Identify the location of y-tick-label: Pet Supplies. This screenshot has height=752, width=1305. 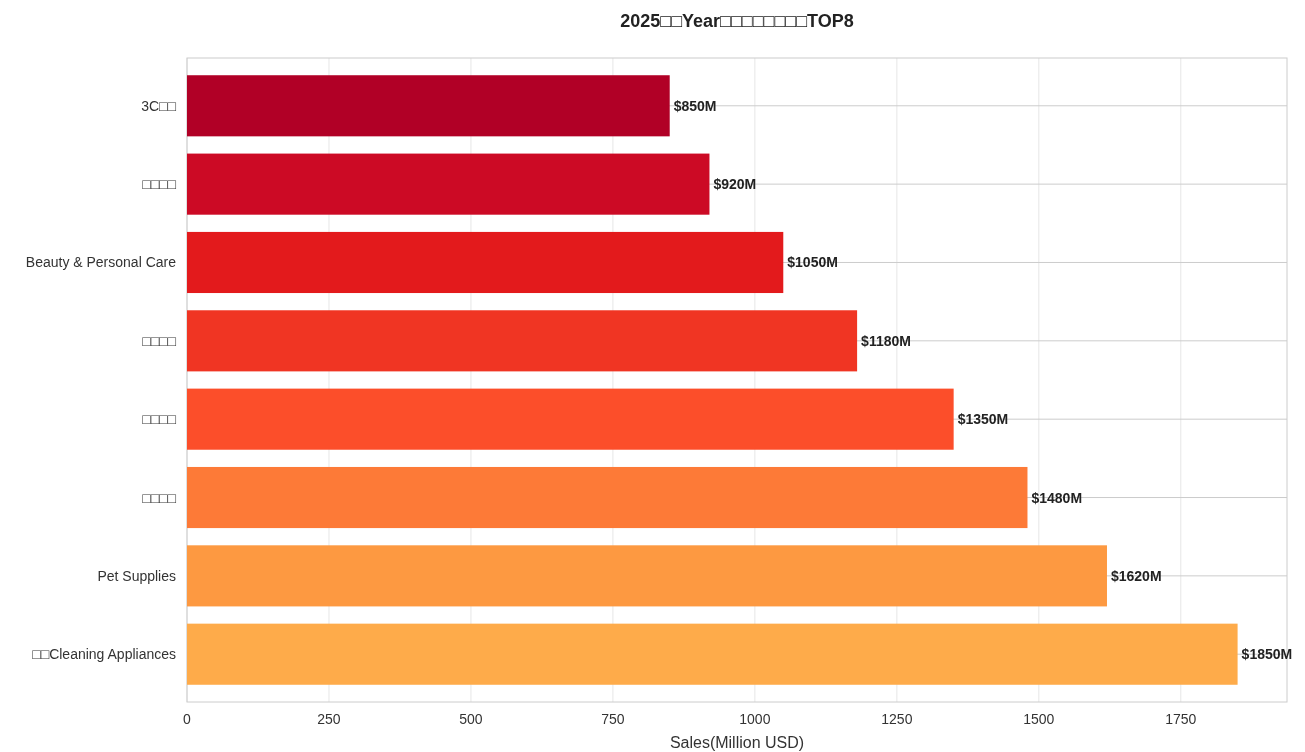
(136, 575).